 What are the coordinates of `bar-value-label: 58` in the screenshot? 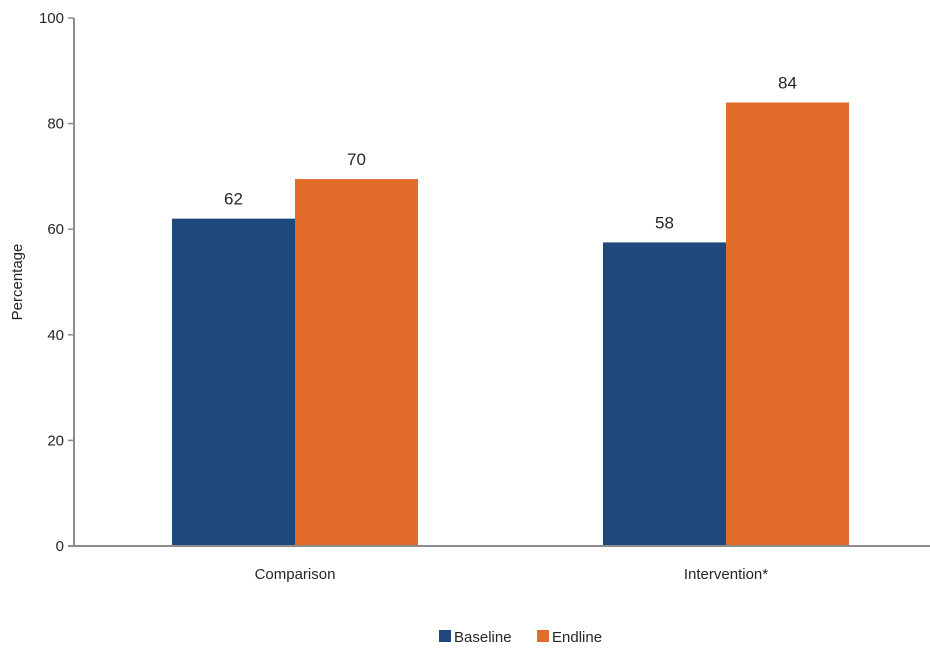 It's located at (664, 222).